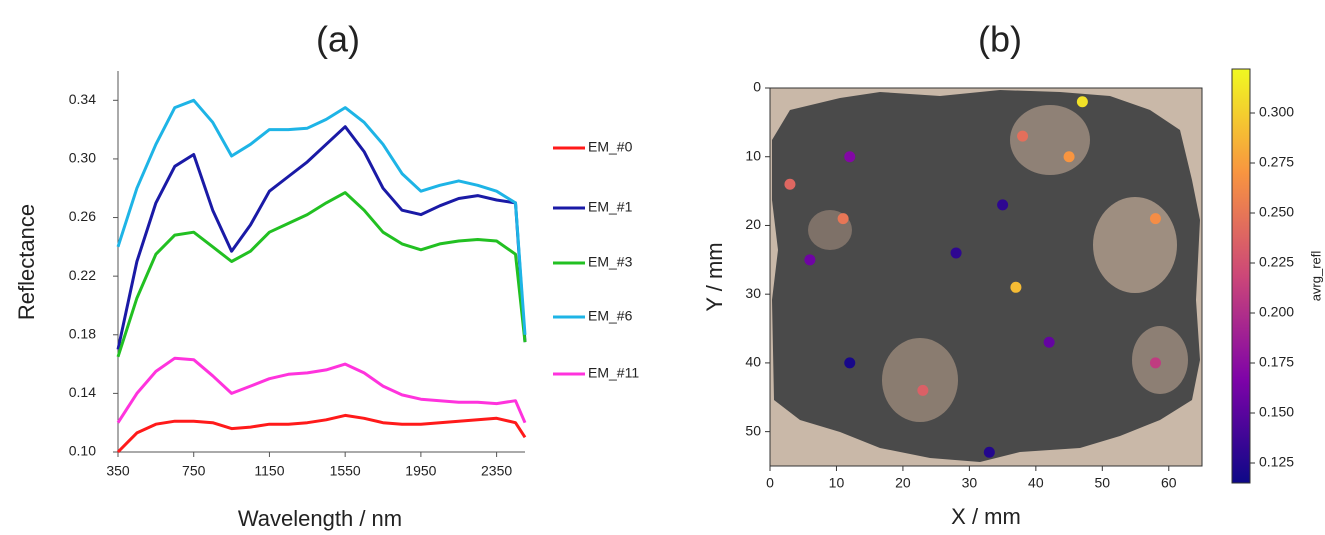 The image size is (1325, 535). What do you see at coordinates (753, 155) in the screenshot?
I see `y-tick-label: 10` at bounding box center [753, 155].